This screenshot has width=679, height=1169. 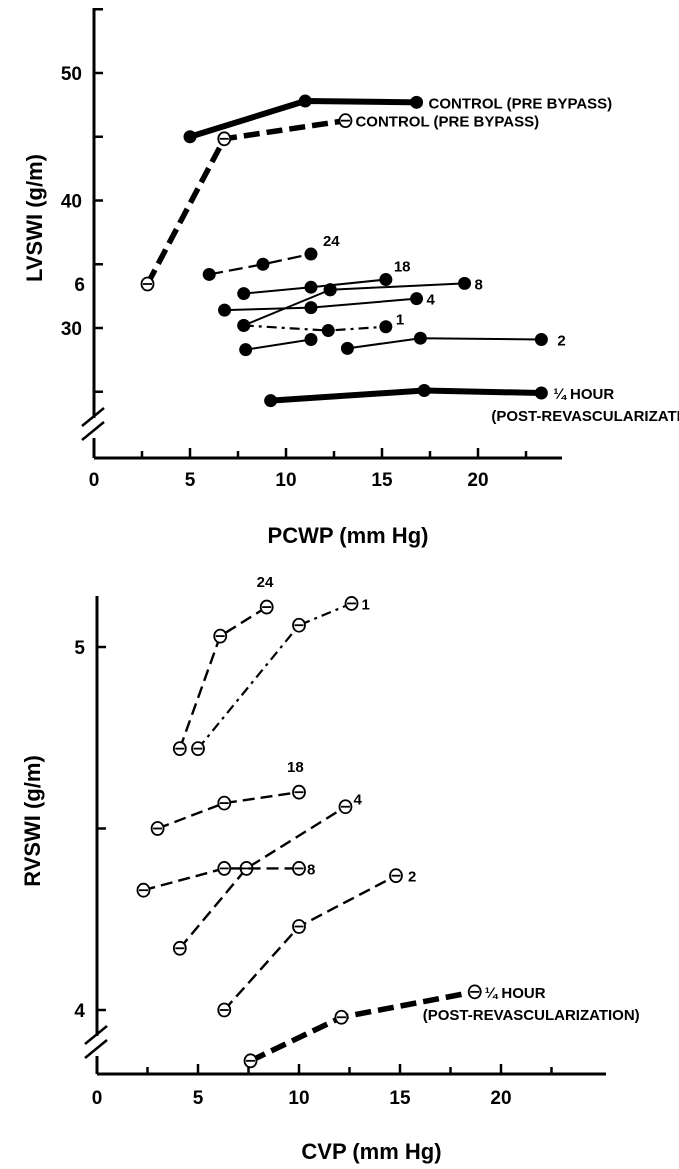 I want to click on x-tick-label: 20, so click(x=477, y=480).